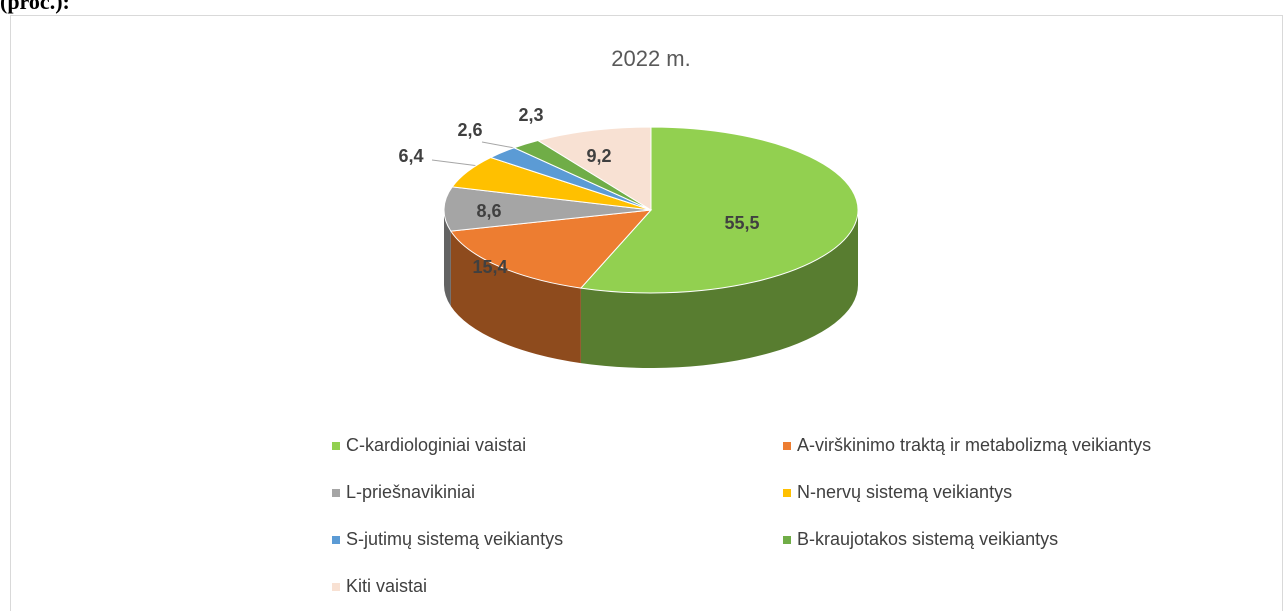 This screenshot has width=1285, height=611. What do you see at coordinates (904, 492) in the screenshot?
I see `legend-label: N-nervų sistemą veikiantys` at bounding box center [904, 492].